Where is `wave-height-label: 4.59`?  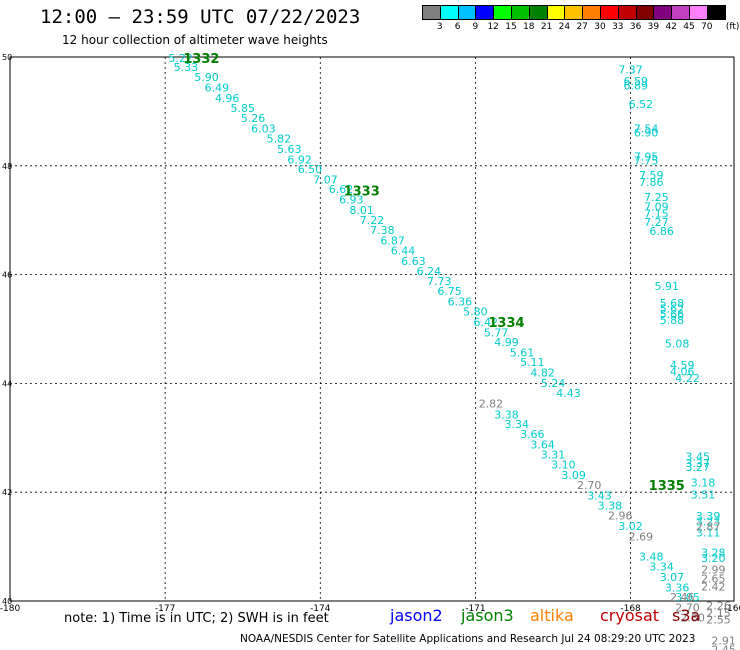 wave-height-label: 4.59 is located at coordinates (682, 365).